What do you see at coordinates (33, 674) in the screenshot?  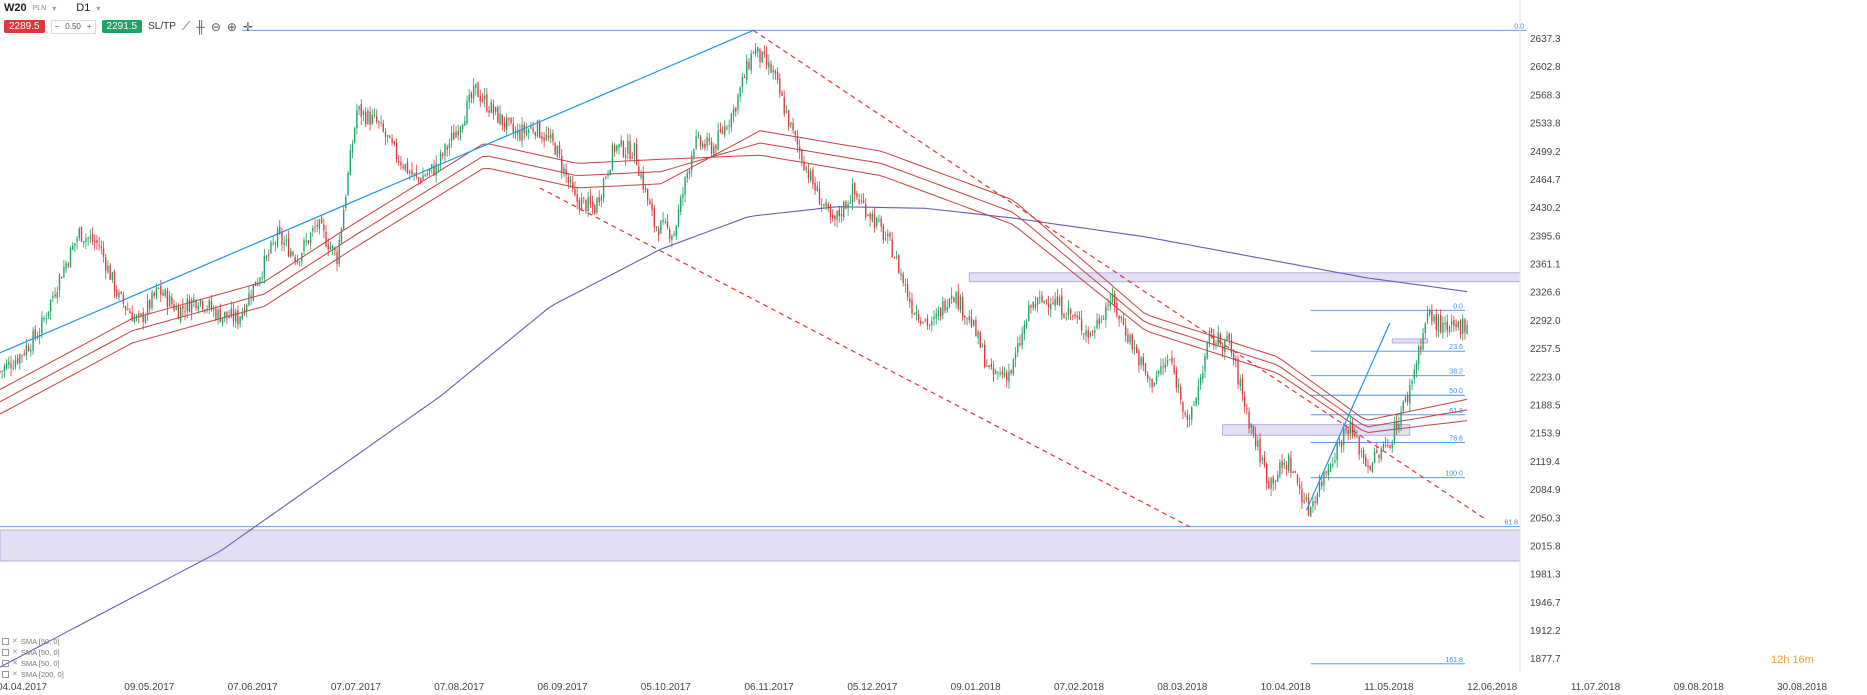 I see `legend-item: ✕ SMA [200, 0]` at bounding box center [33, 674].